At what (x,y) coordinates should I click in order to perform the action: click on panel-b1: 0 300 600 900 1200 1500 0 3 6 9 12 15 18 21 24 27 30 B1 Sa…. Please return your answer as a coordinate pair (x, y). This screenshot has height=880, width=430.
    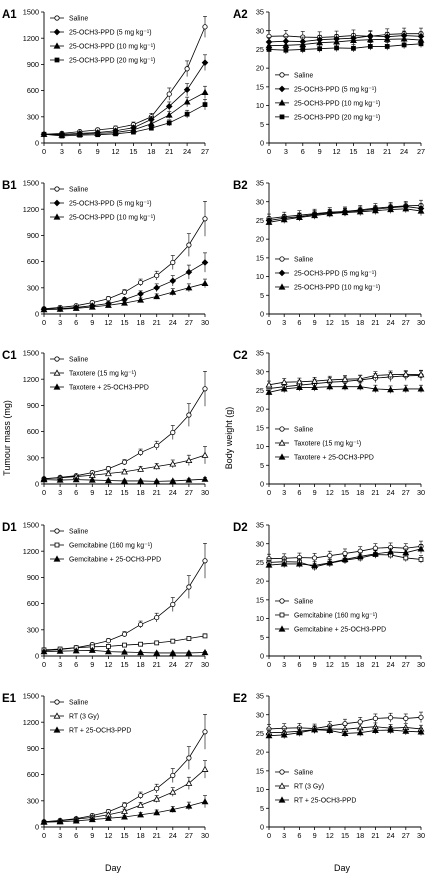
    Looking at the image, I should click on (105, 253).